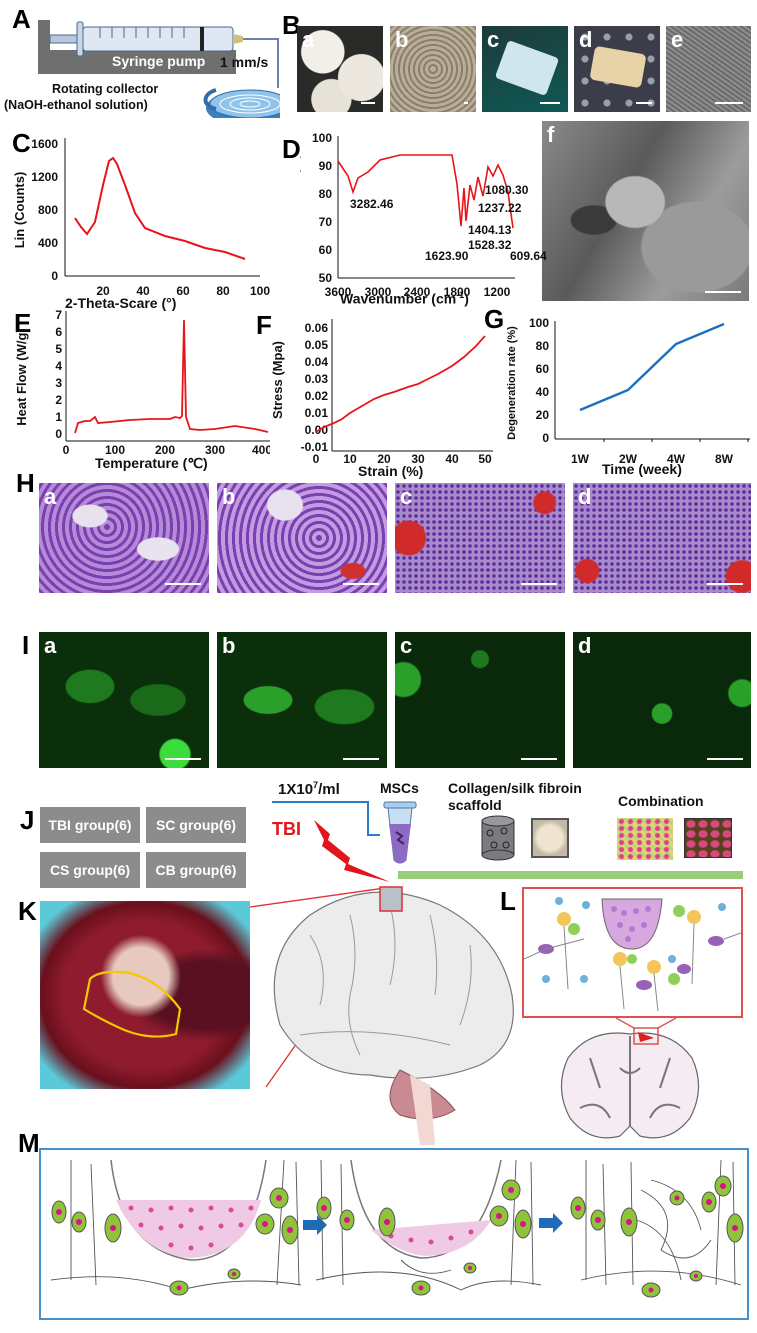 The height and width of the screenshot is (1333, 757). What do you see at coordinates (326, 222) in the screenshot?
I see `svg-text: 70` at bounding box center [326, 222].